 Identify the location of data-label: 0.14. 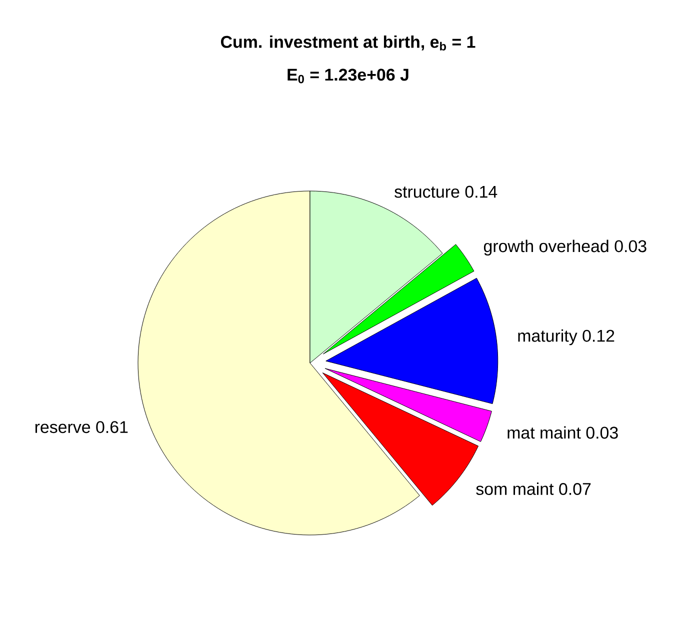
(481, 192).